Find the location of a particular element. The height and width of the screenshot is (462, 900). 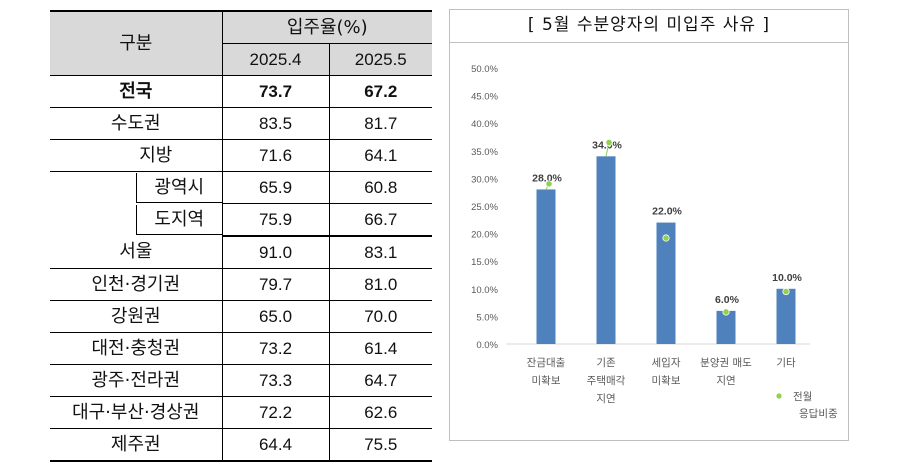

table-row: 인천·경기권 79.7 81.0 is located at coordinates (241, 284).